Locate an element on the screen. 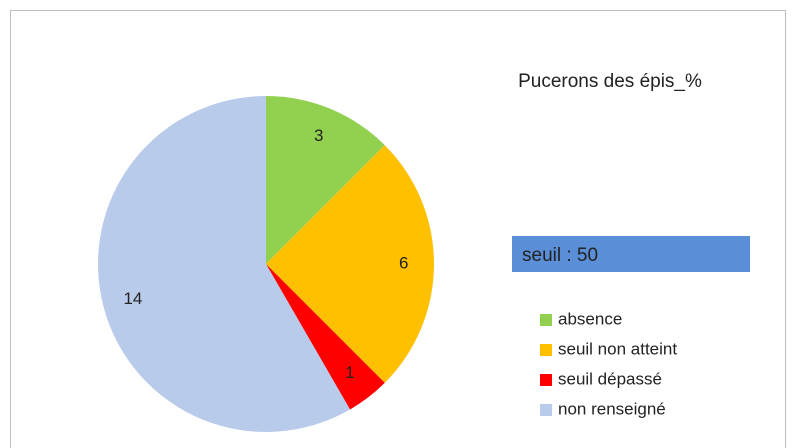  annotation-box is located at coordinates (631, 254).